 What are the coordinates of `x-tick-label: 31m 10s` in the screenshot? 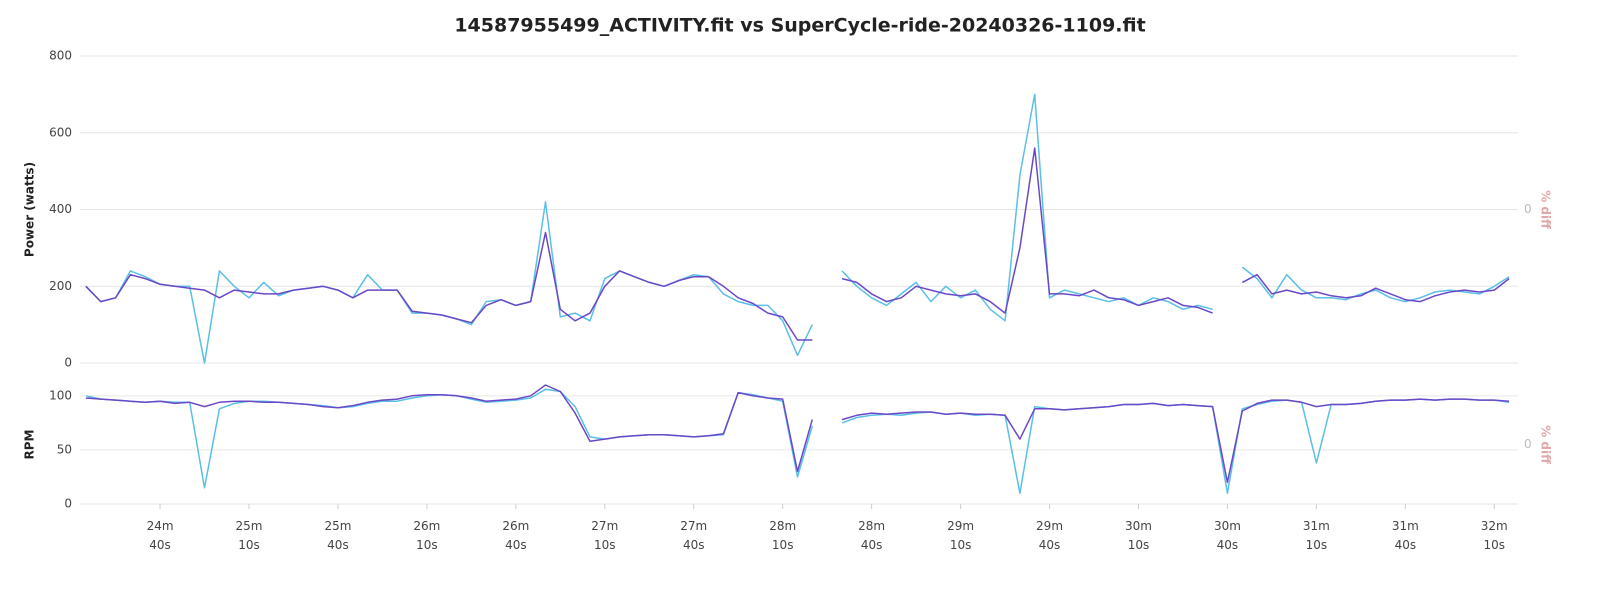 It's located at (1316, 535).